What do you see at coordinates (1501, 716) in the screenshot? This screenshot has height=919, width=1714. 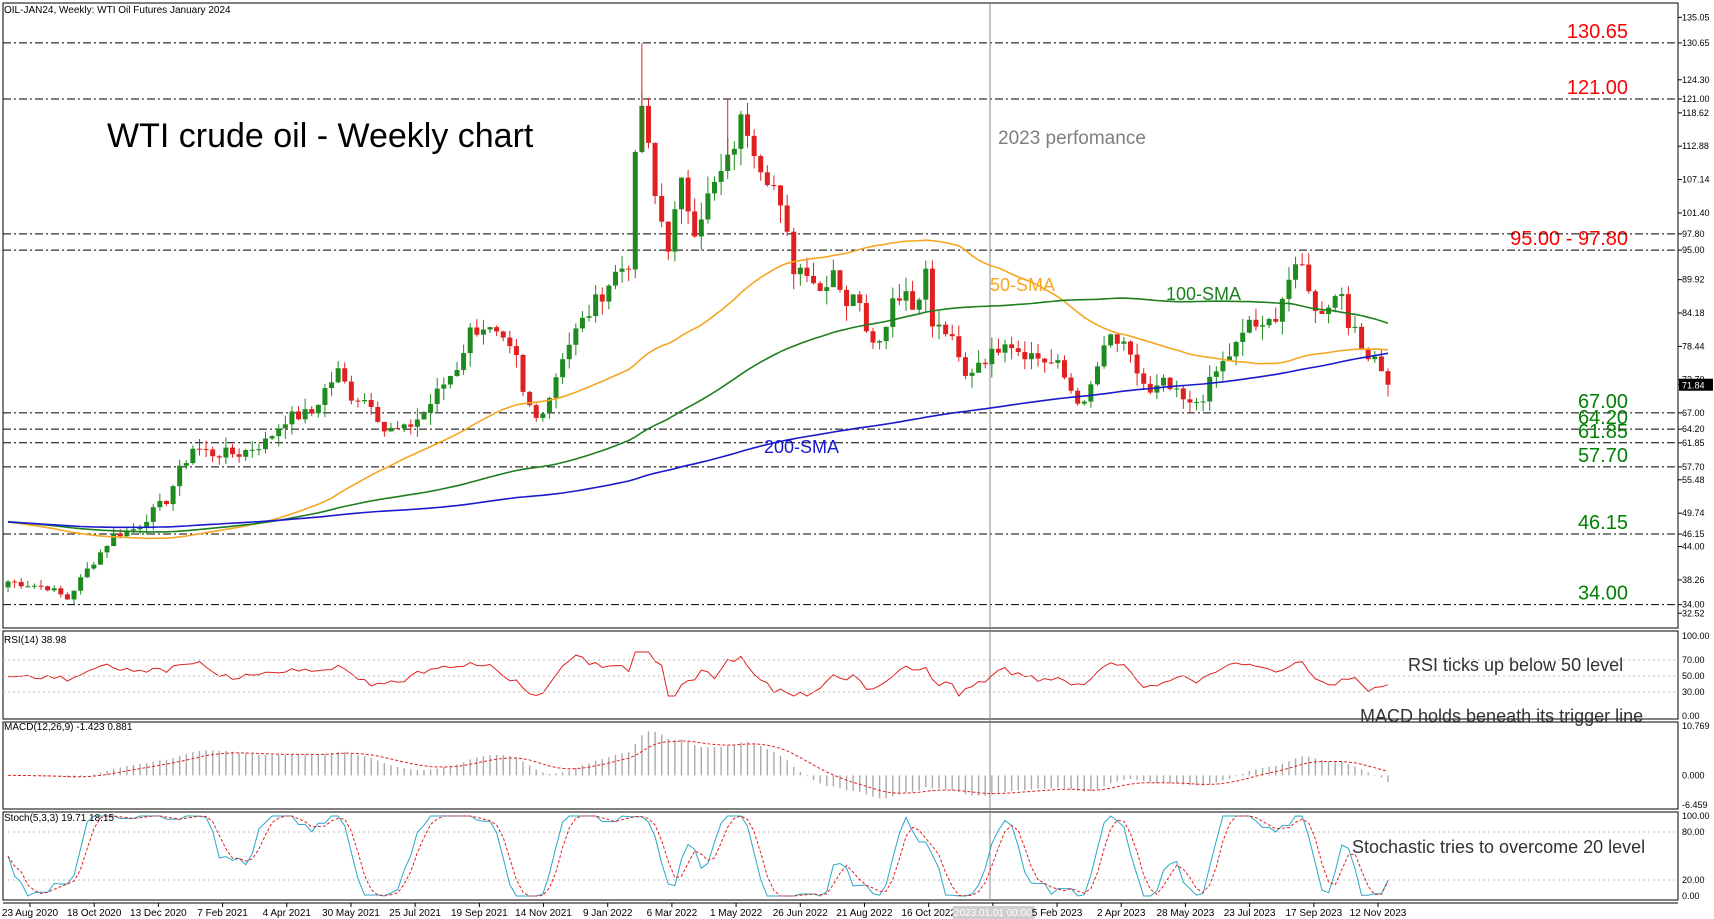 I see `macd-note: MACD holds beneath its trigger line` at bounding box center [1501, 716].